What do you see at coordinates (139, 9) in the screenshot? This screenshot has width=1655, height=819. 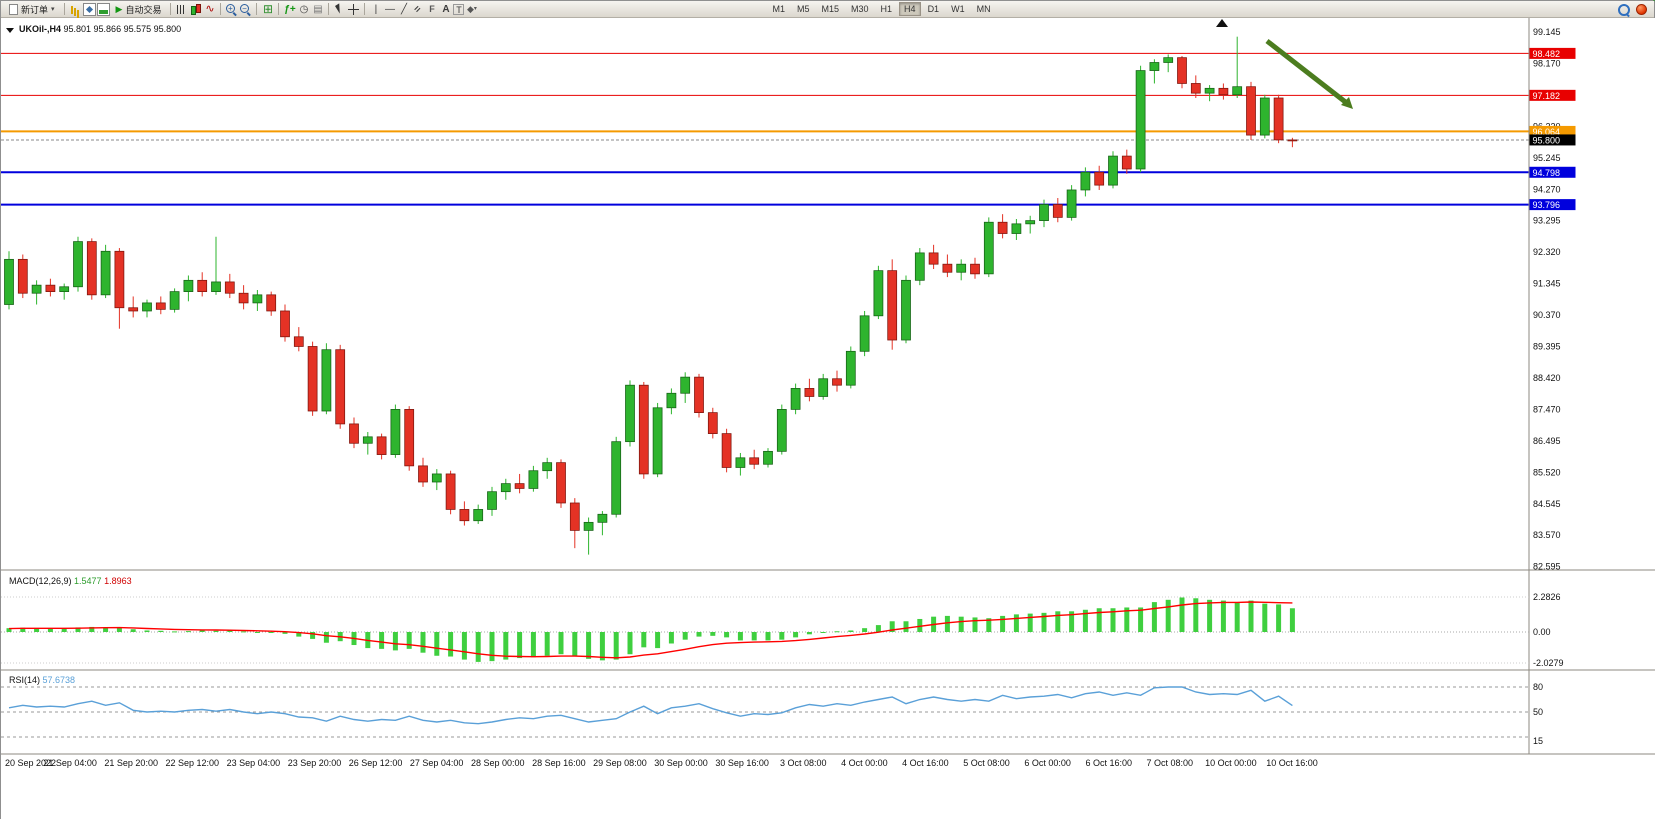 I see `autotrading-button: ▶ 自动交易` at bounding box center [139, 9].